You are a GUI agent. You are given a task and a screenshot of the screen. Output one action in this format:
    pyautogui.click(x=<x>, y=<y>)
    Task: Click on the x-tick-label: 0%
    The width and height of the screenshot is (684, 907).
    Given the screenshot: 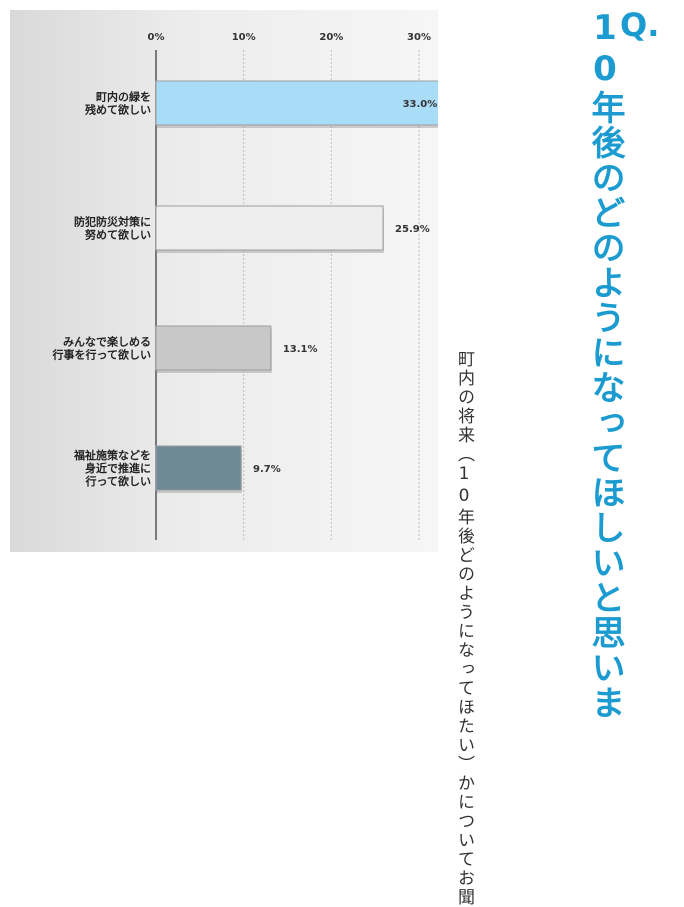 What is the action you would take?
    pyautogui.click(x=156, y=37)
    